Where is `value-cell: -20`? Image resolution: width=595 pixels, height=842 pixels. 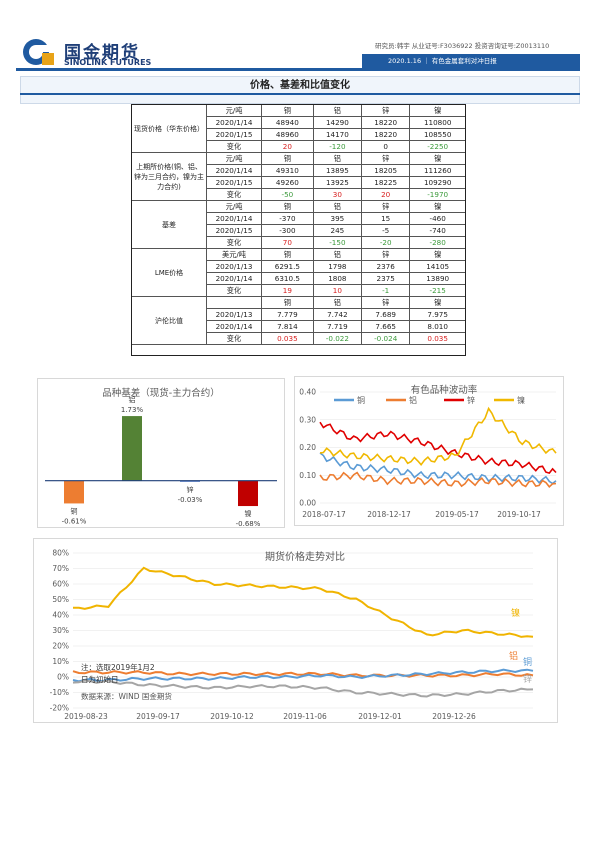 value-cell: -20 is located at coordinates (386, 242).